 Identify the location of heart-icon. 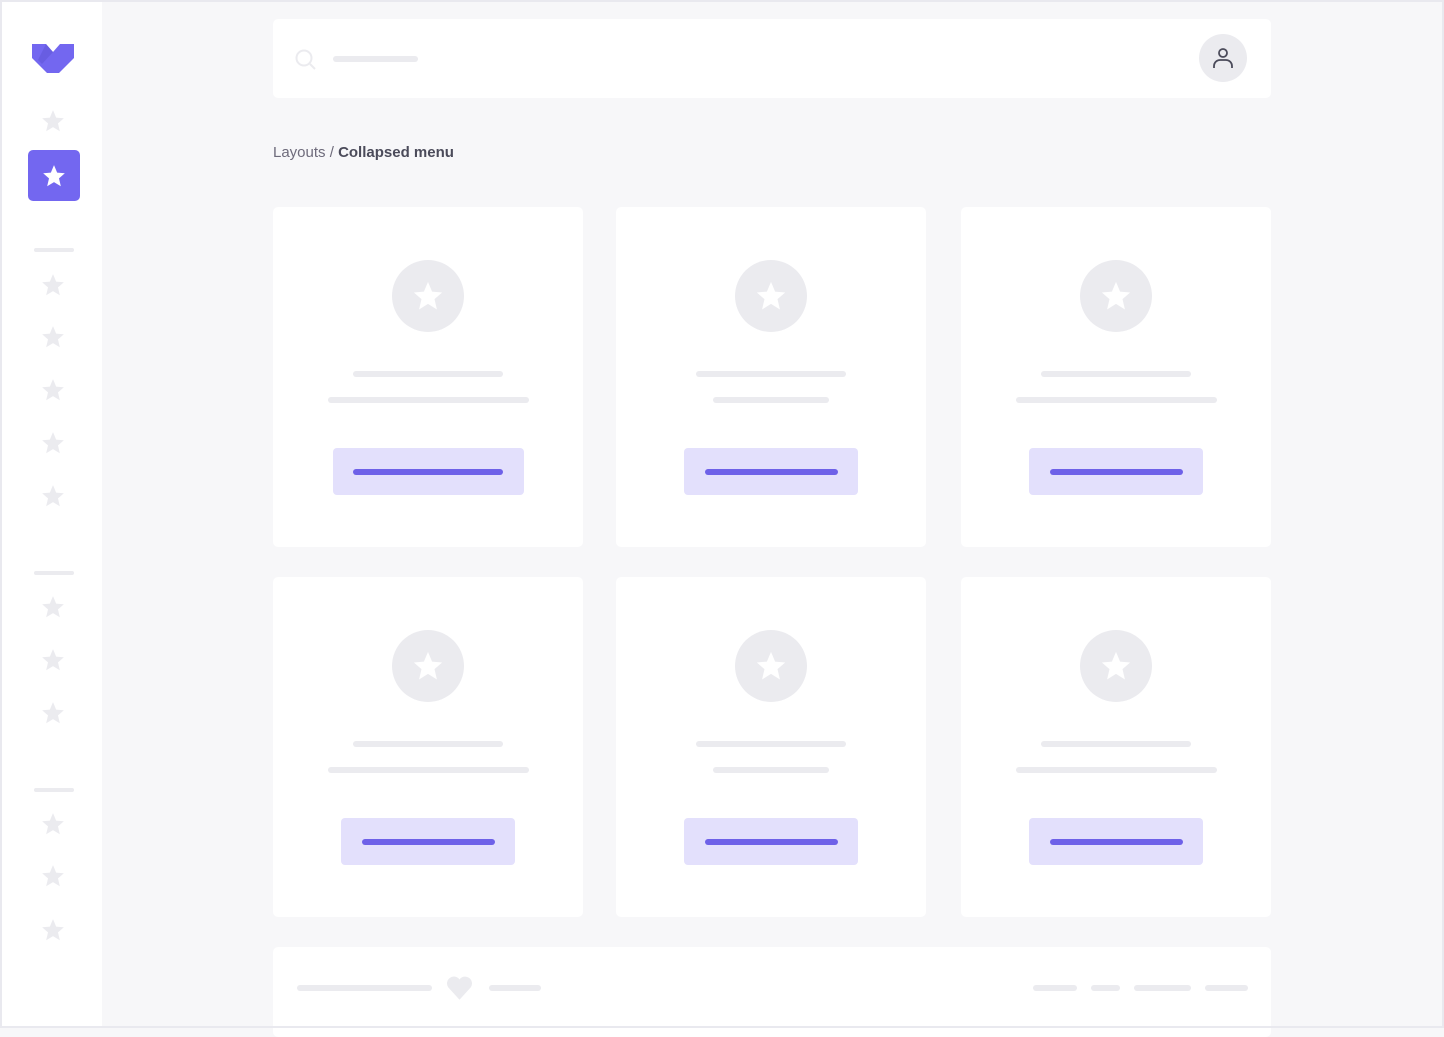
(459, 988).